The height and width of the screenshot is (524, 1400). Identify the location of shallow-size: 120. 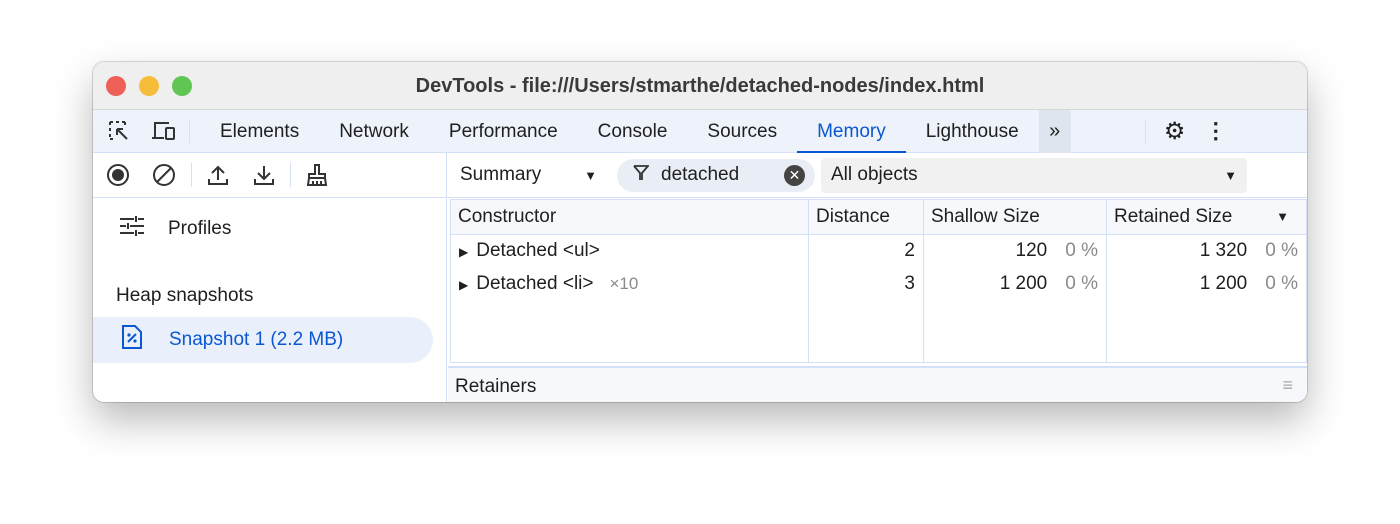
(1031, 251).